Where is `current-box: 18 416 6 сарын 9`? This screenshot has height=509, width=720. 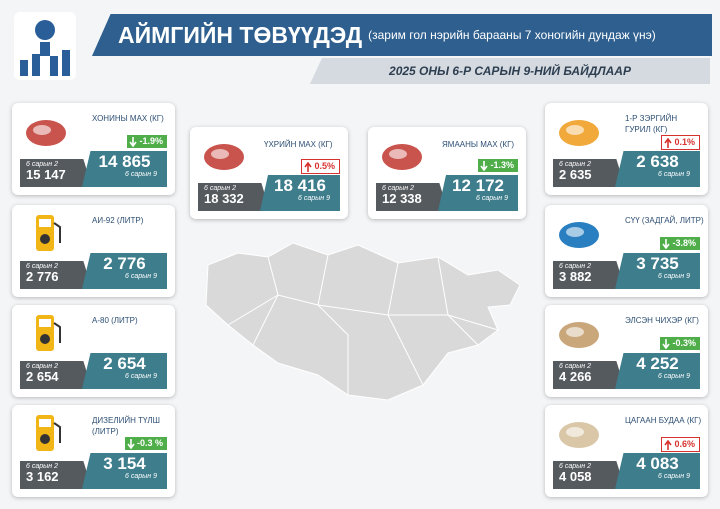
current-box: 18 416 6 сарын 9 is located at coordinates (300, 193).